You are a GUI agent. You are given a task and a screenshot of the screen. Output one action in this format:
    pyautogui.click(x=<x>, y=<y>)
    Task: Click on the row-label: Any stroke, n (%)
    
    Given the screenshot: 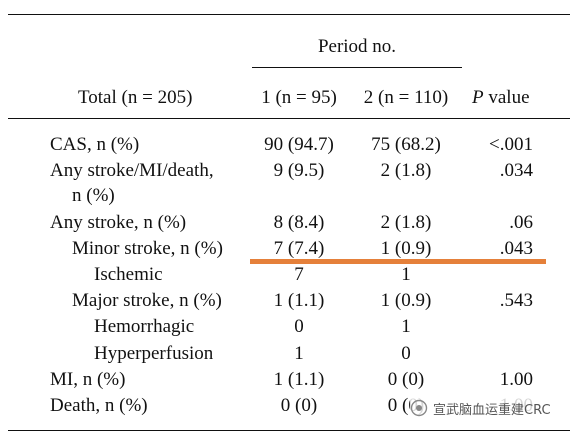 What is the action you would take?
    pyautogui.click(x=118, y=222)
    